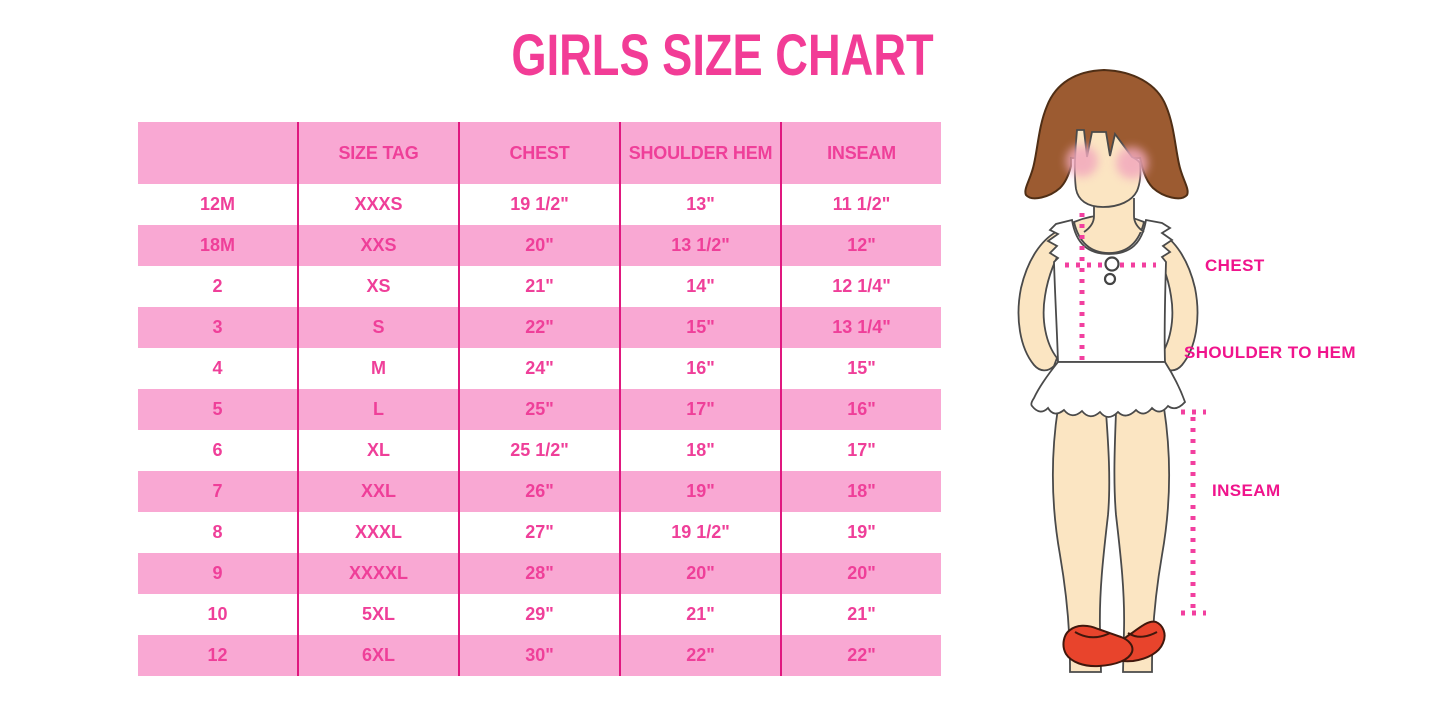 This screenshot has height=723, width=1445. Describe the element at coordinates (700, 153) in the screenshot. I see `column-header: SHOULDER HEM` at that location.